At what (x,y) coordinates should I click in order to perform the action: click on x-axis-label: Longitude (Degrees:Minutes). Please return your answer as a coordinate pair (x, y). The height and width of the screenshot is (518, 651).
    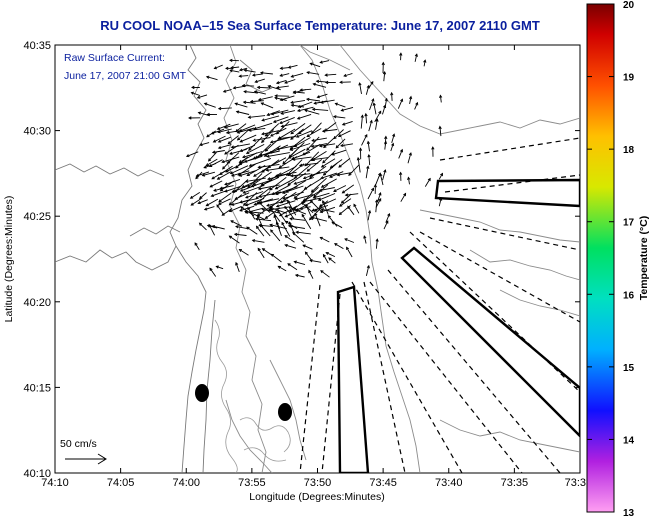
    Looking at the image, I should click on (316, 497).